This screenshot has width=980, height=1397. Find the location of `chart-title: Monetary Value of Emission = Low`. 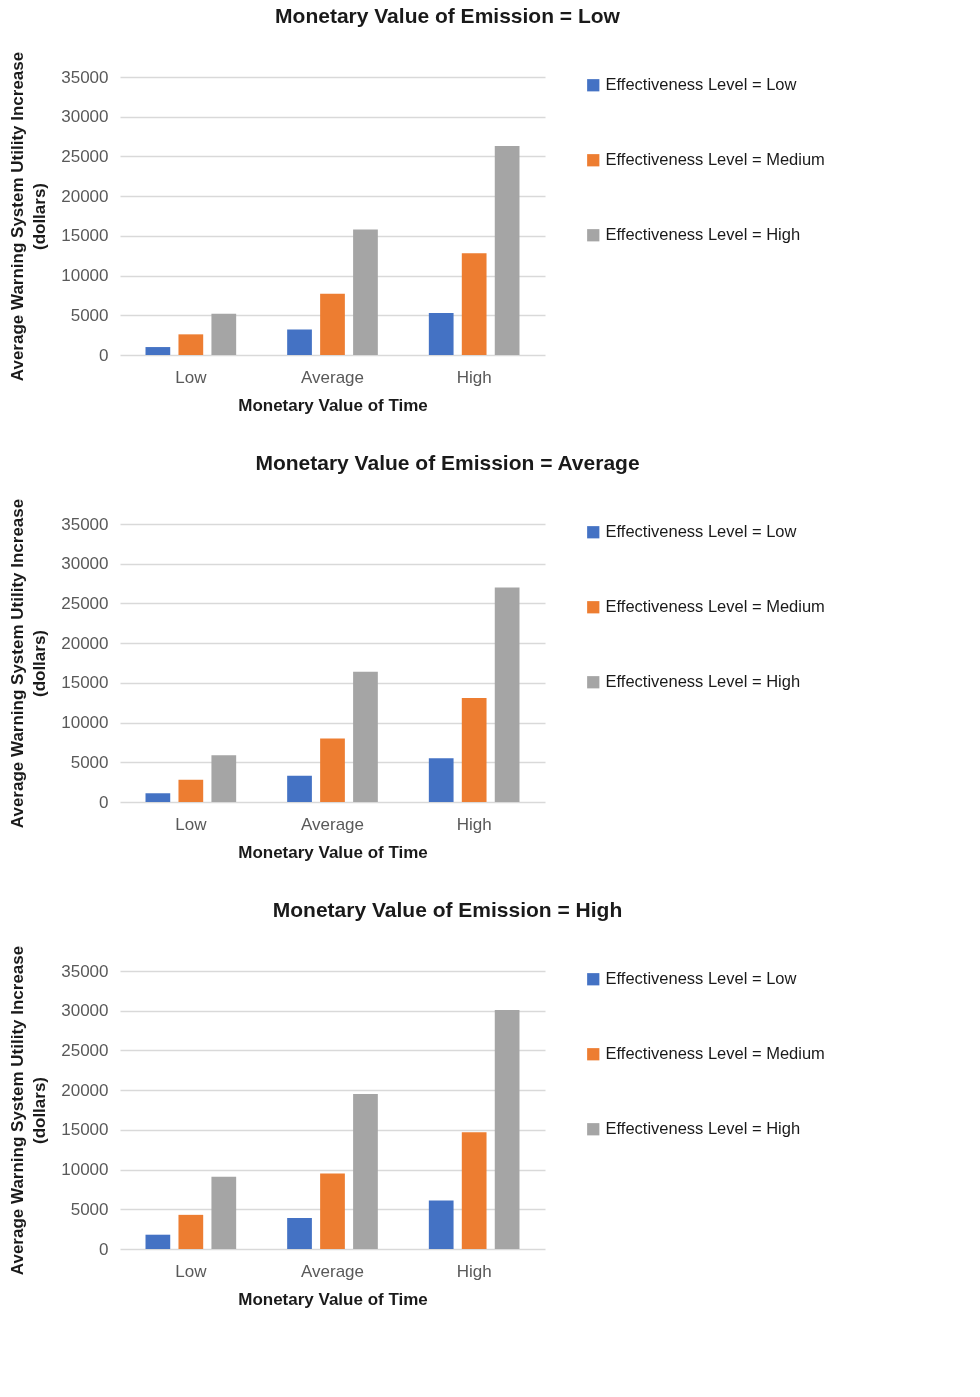

chart-title: Monetary Value of Emission = Low is located at coordinates (448, 16).